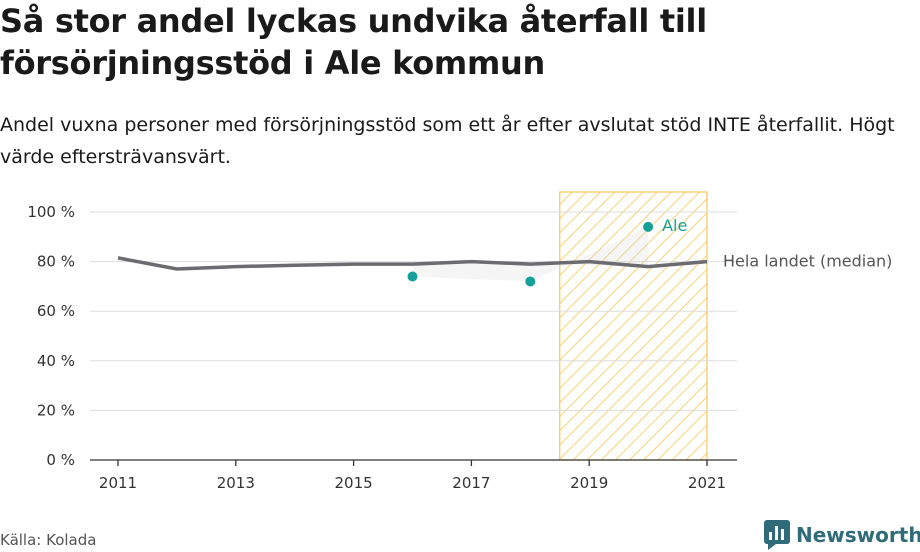  Describe the element at coordinates (707, 483) in the screenshot. I see `x-tick-label: 2021` at that location.